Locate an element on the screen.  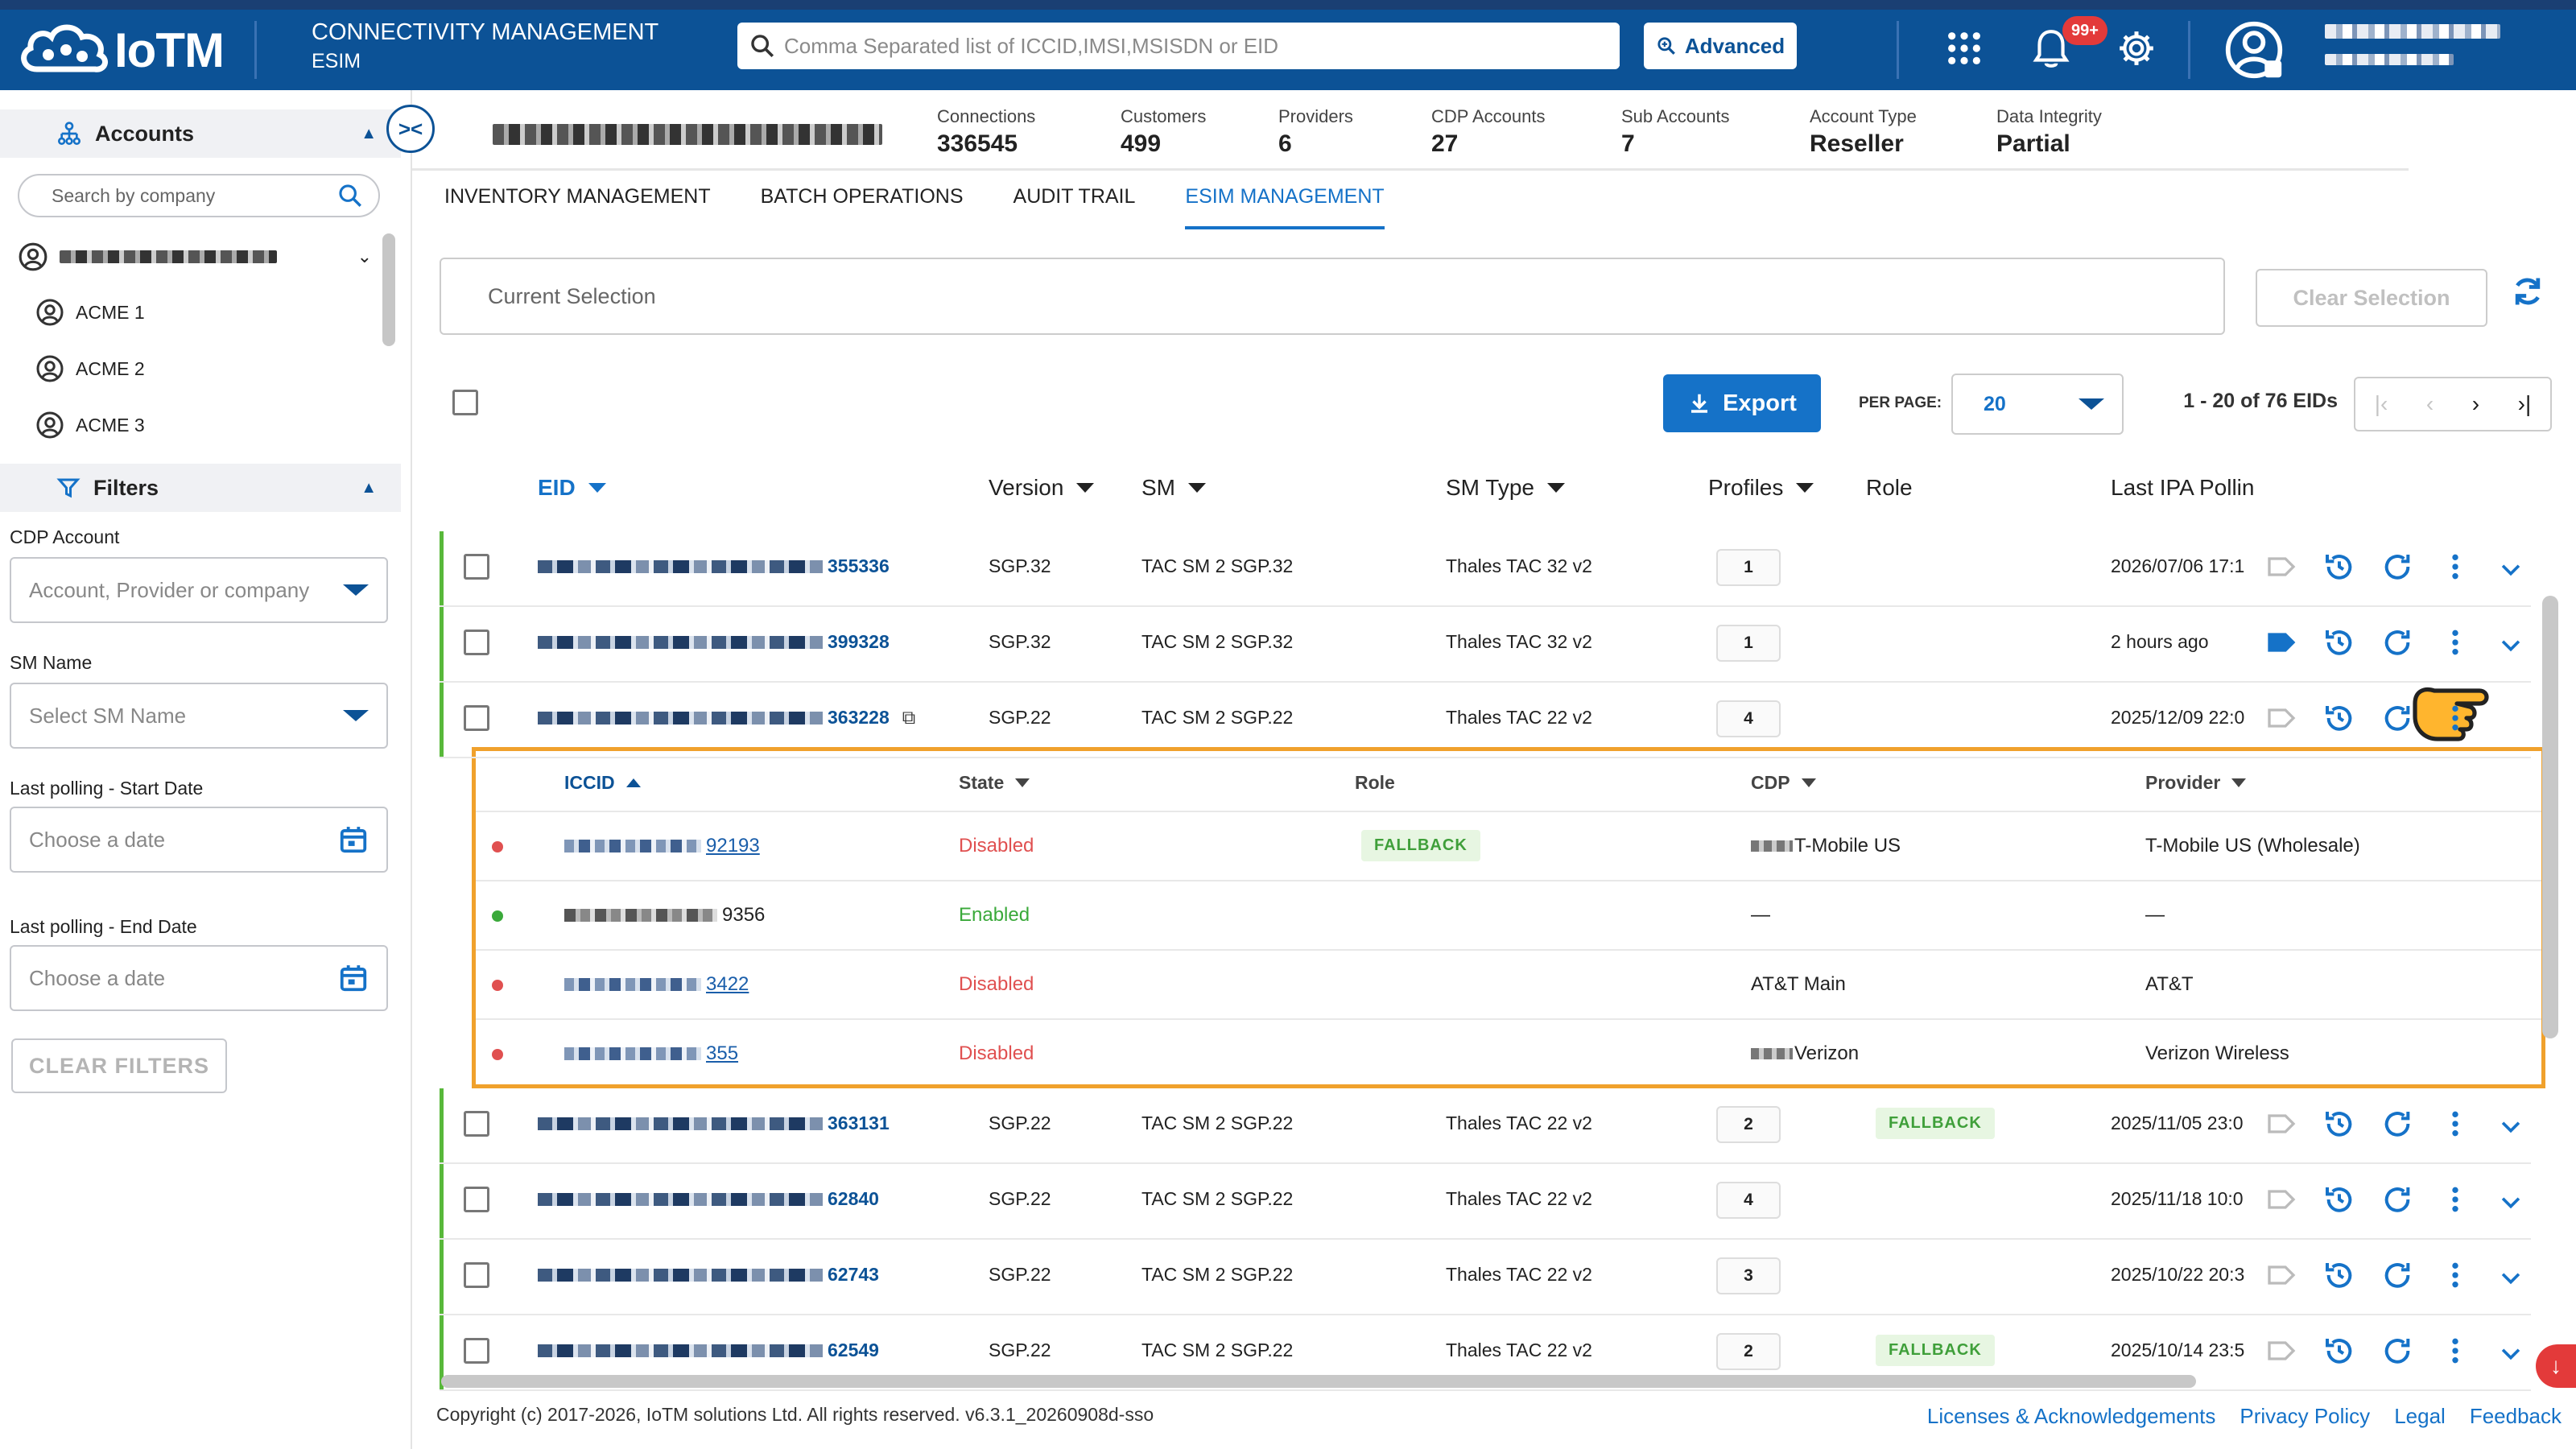
iccid-link: 355 is located at coordinates (651, 1053).